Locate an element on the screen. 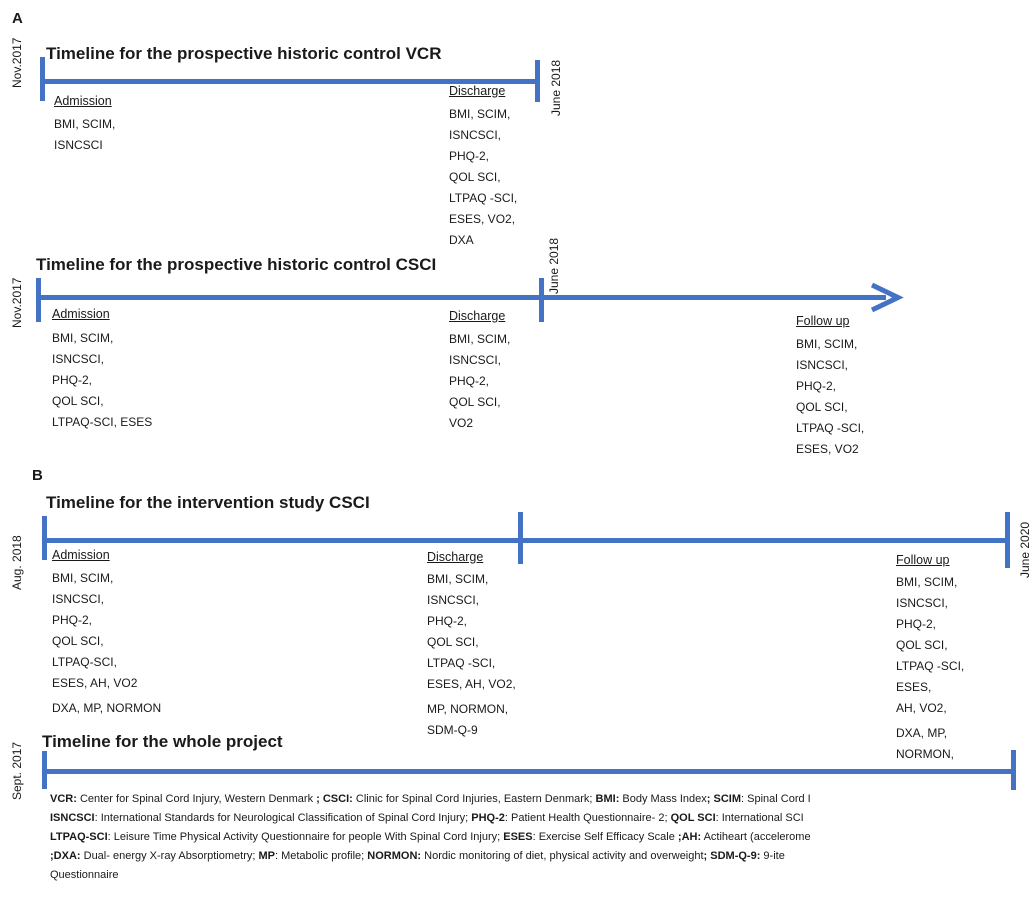  legend-run: Actiheart (accelerome is located at coordinates (756, 837).